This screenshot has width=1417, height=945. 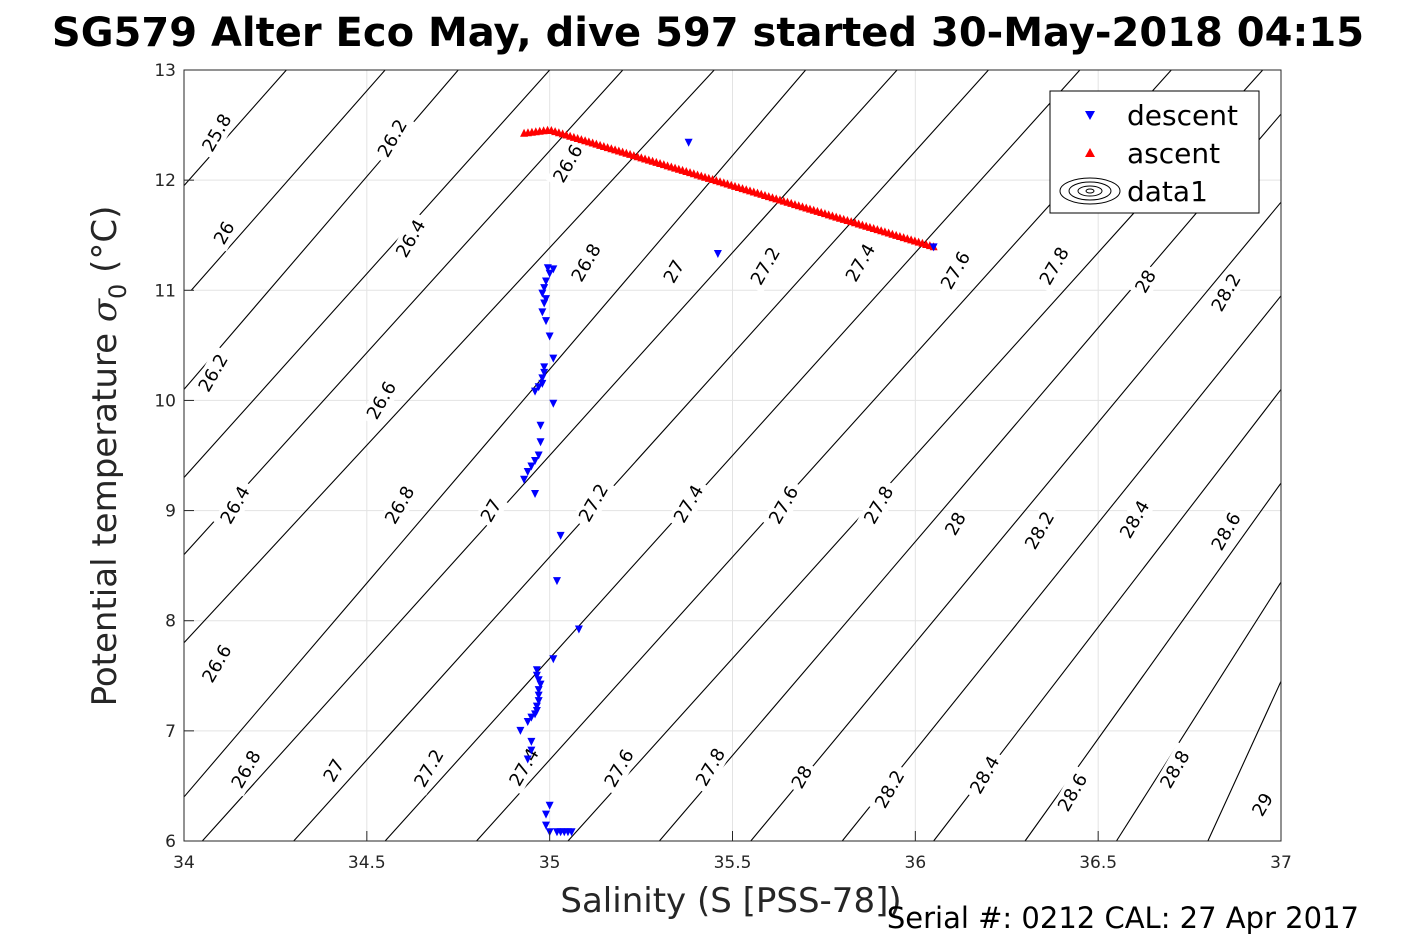 I want to click on ascent-series, so click(x=729, y=188).